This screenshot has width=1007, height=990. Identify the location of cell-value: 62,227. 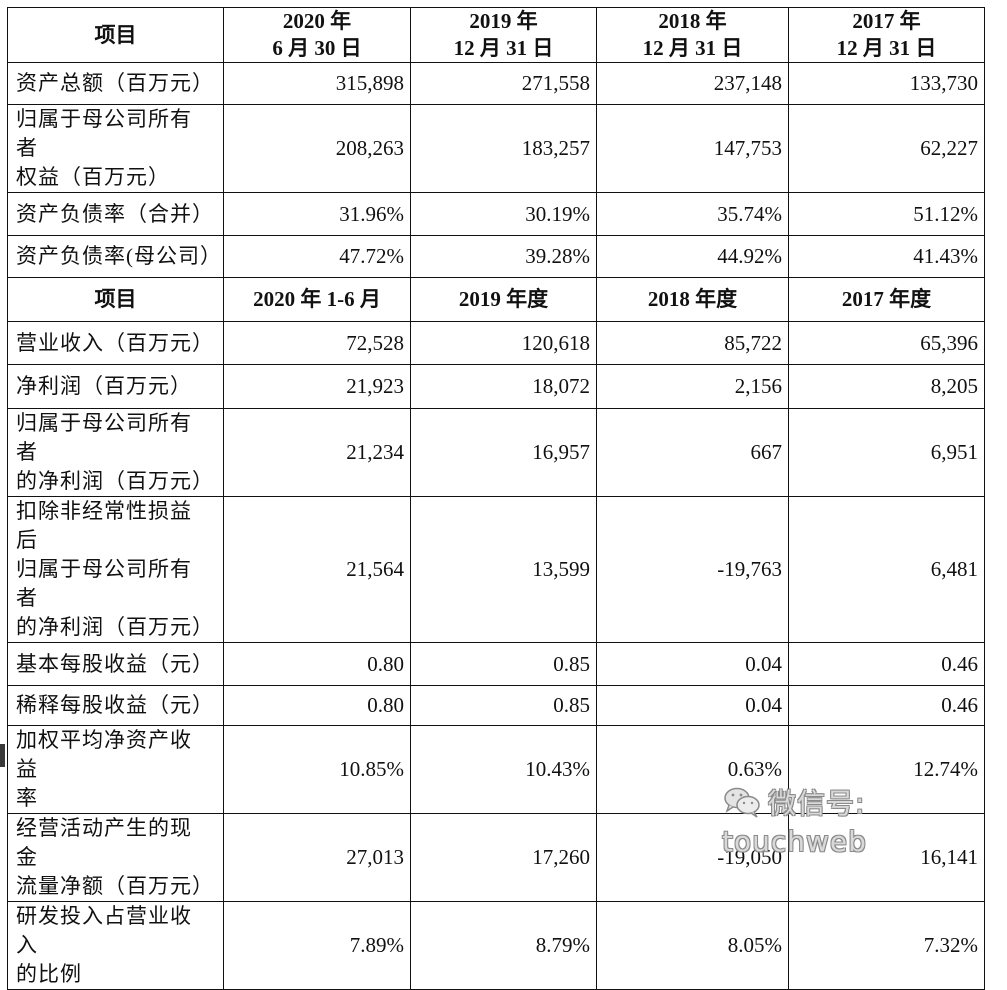
(886, 148).